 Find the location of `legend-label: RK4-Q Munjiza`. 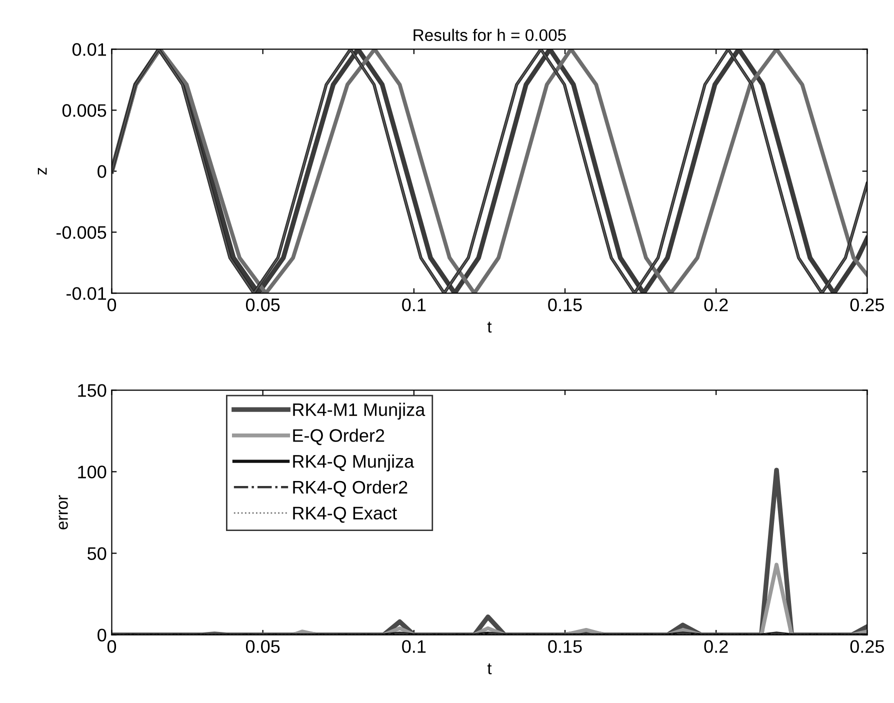

legend-label: RK4-Q Munjiza is located at coordinates (353, 463).